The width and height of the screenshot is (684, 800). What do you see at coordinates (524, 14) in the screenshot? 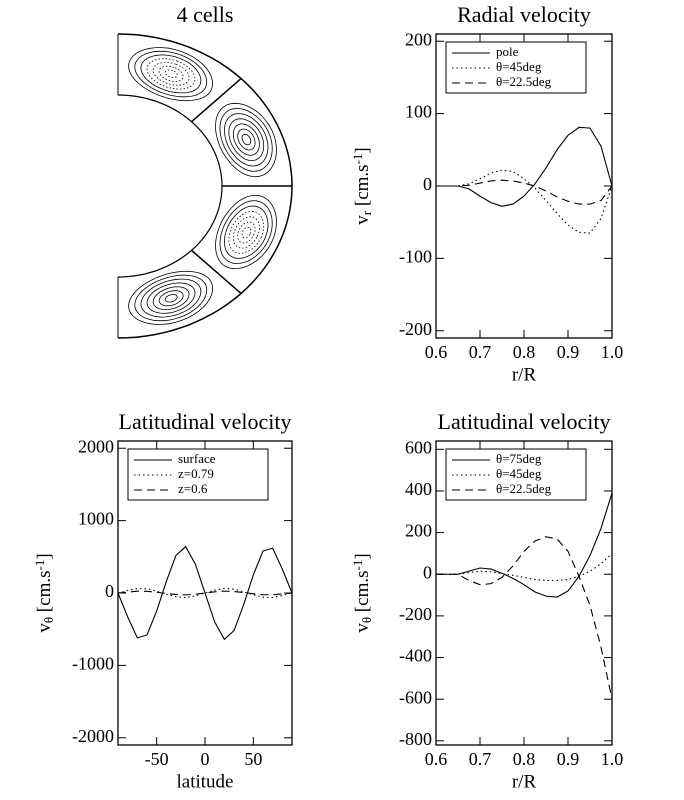
I see `chart-title: Radial velocity` at bounding box center [524, 14].